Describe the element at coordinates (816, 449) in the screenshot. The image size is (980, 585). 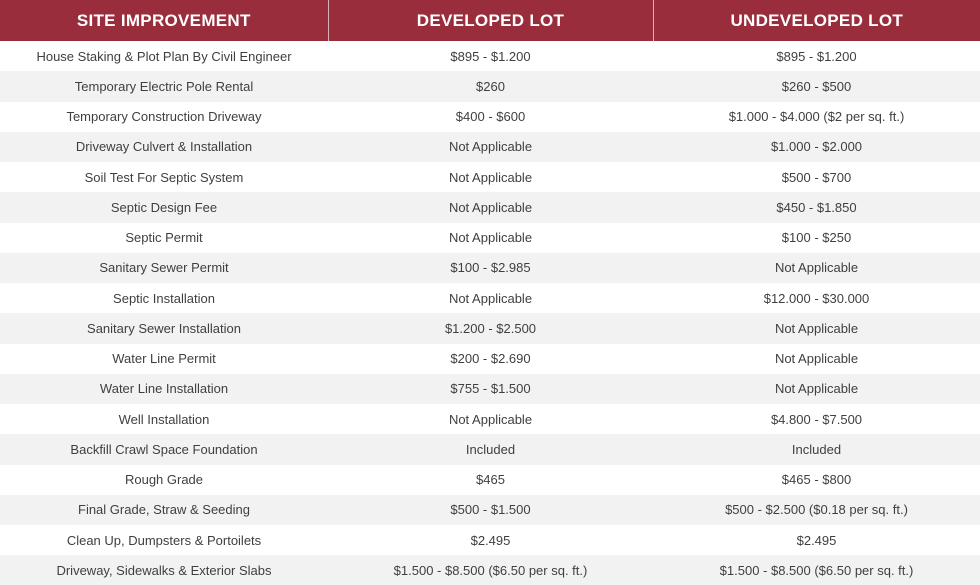
I see `cell-undeveloped-lot: Included` at that location.